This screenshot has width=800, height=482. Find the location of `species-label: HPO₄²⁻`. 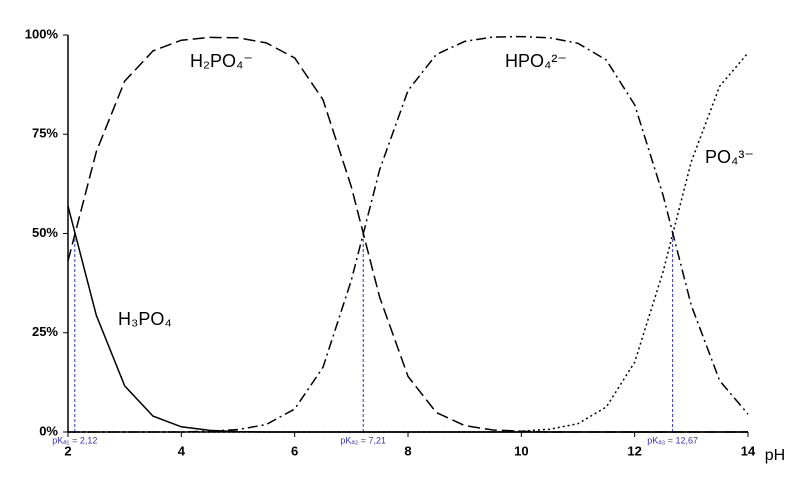

species-label: HPO₄²⁻ is located at coordinates (536, 61).